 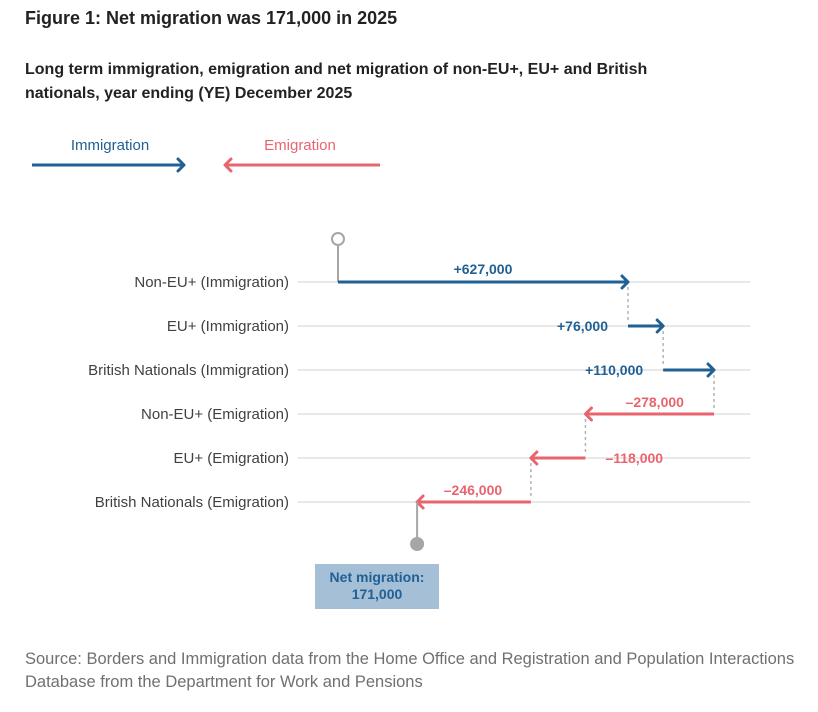 I want to click on category-label: British Nationals (Emigration), so click(x=192, y=502).